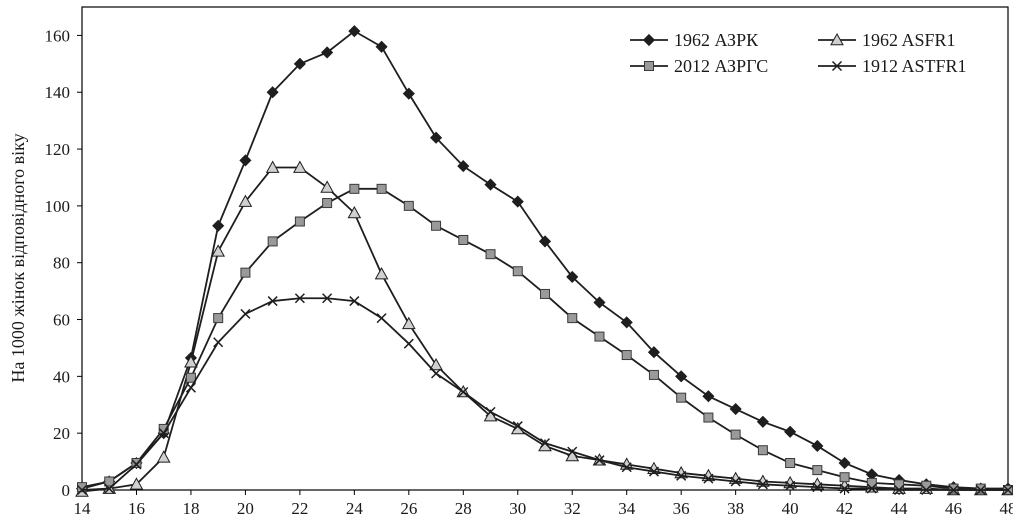  I want to click on x-tick-label: 46, so click(953, 508).